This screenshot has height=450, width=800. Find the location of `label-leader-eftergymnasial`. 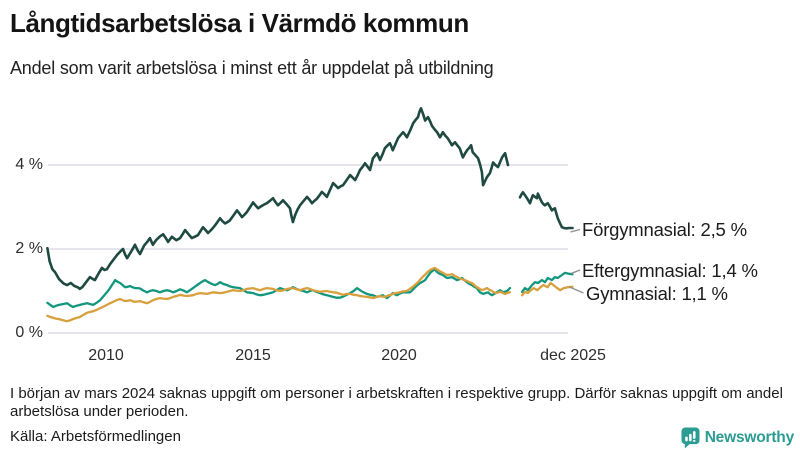

label-leader-eftergymnasial is located at coordinates (575, 272).